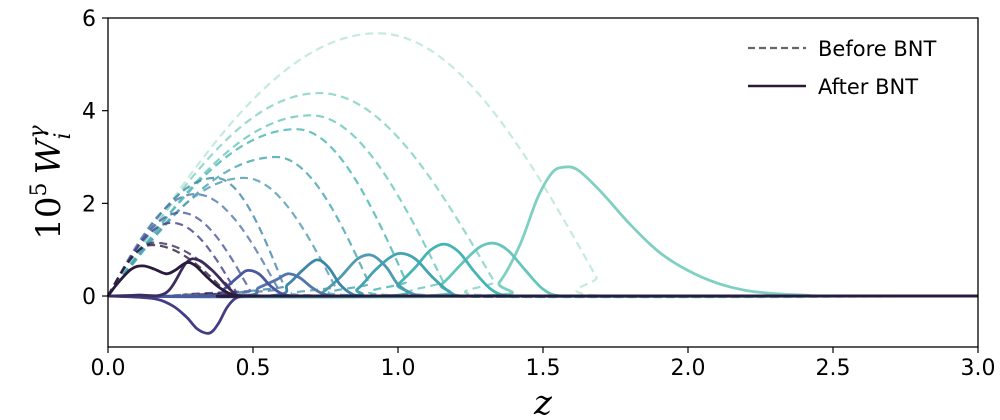 This screenshot has width=1000, height=420. I want to click on y-axis-label-exp: 5, so click(39, 189).